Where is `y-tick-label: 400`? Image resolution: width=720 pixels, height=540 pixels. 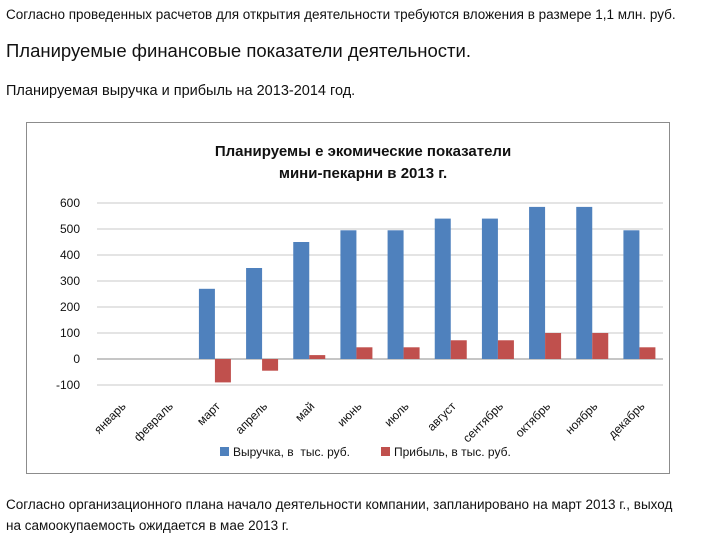 y-tick-label: 400 is located at coordinates (70, 255).